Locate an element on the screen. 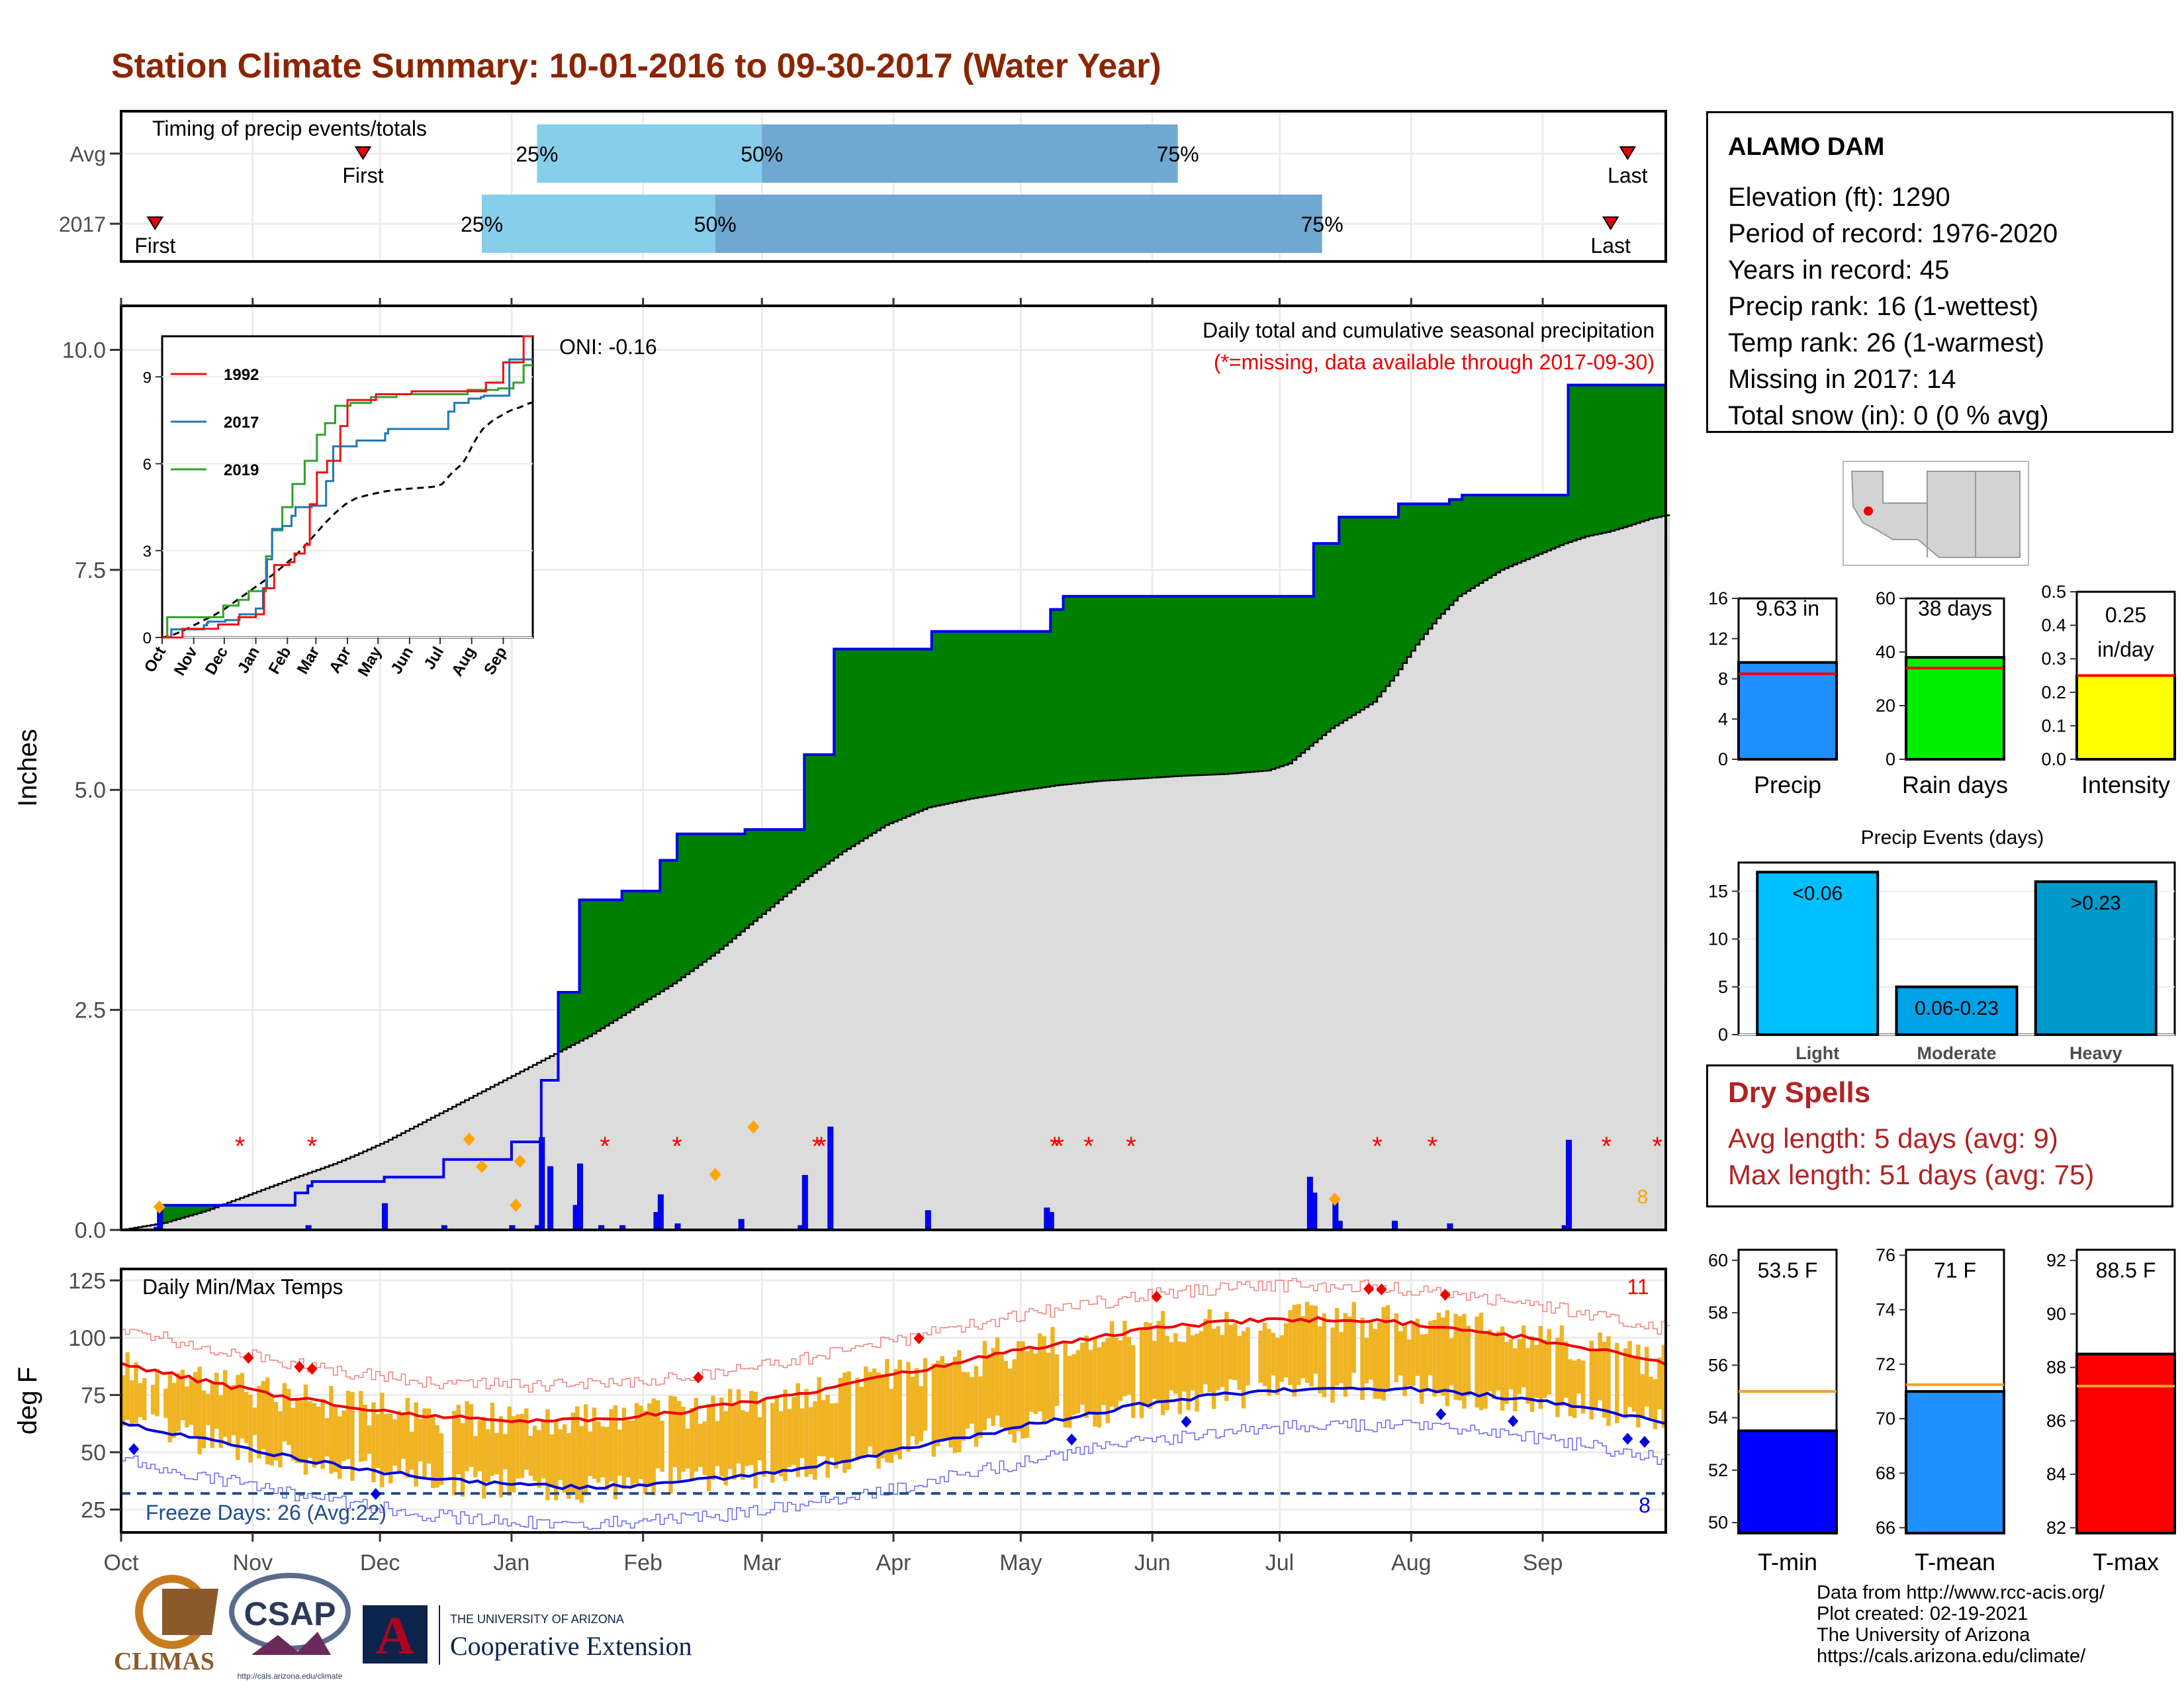 The height and width of the screenshot is (1688, 2184). tmin-y-tick-label: 50 is located at coordinates (1718, 1522).